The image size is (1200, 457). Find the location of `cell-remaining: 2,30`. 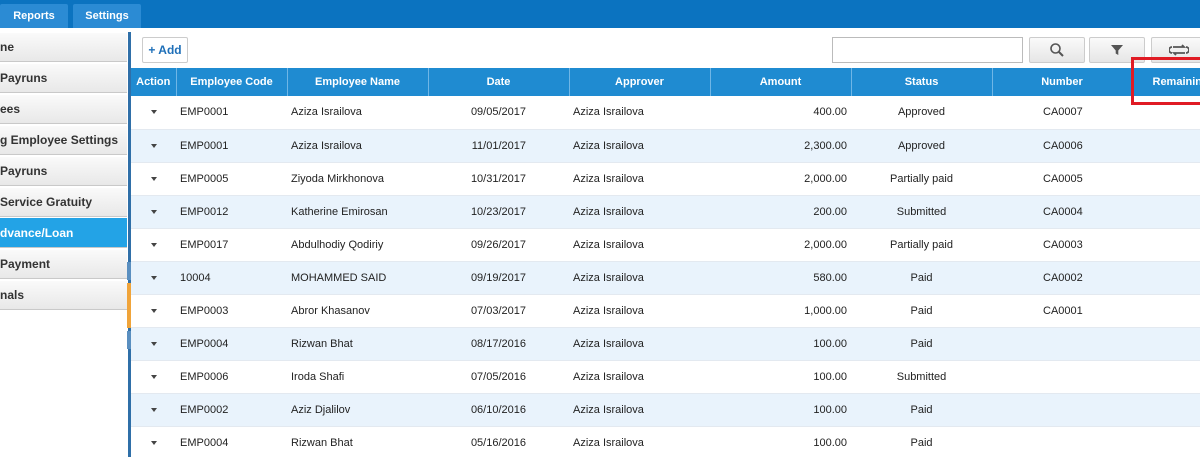

cell-remaining: 2,30 is located at coordinates (1166, 146).